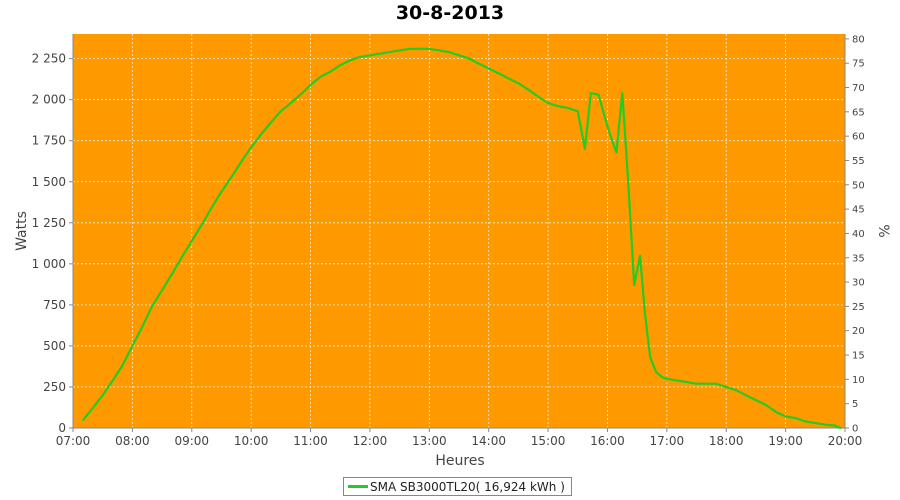 The height and width of the screenshot is (500, 900). What do you see at coordinates (858, 258) in the screenshot?
I see `y2-tick-label: 35` at bounding box center [858, 258].